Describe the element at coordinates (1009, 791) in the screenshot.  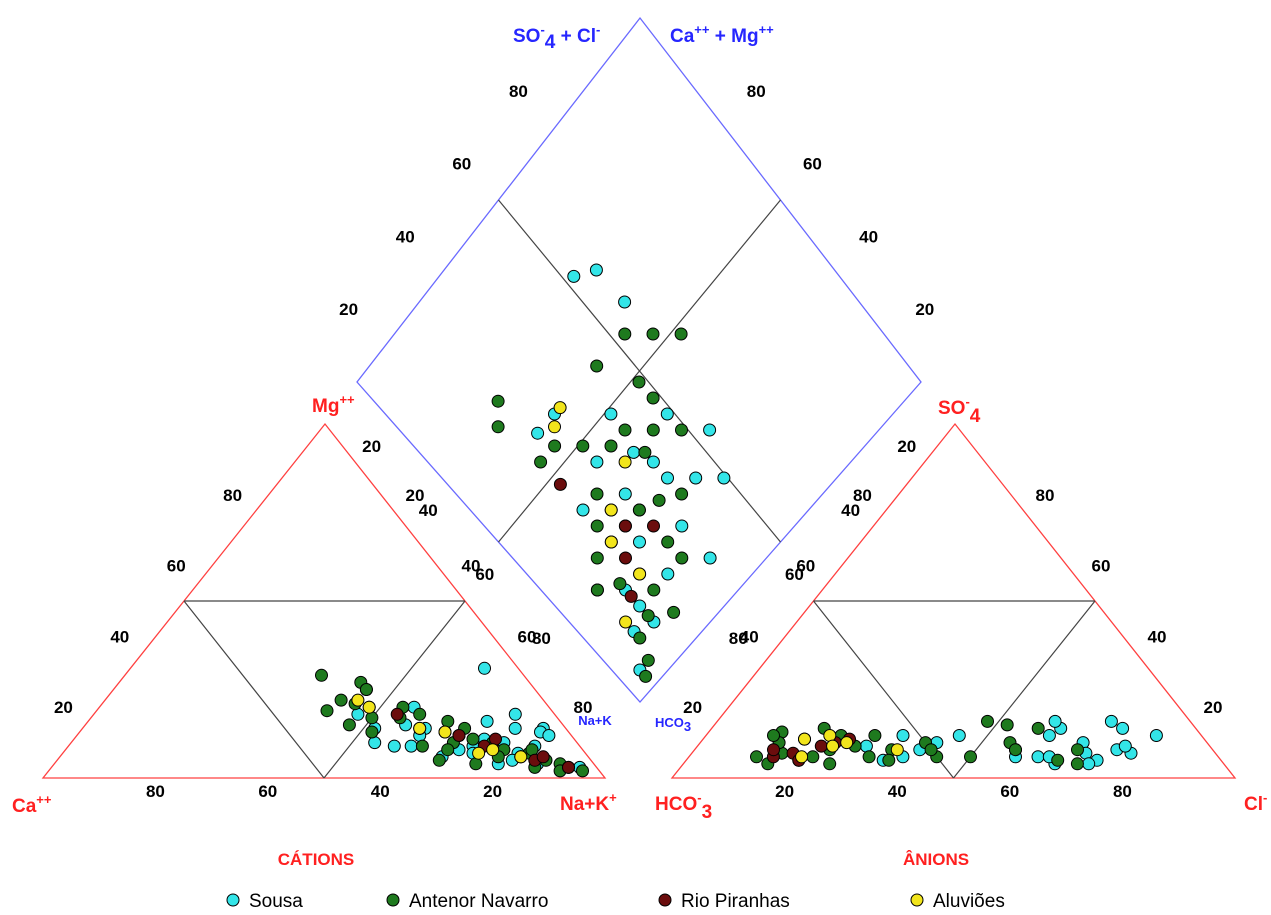
I see `anion-bottom-tick-label: 60` at that location.